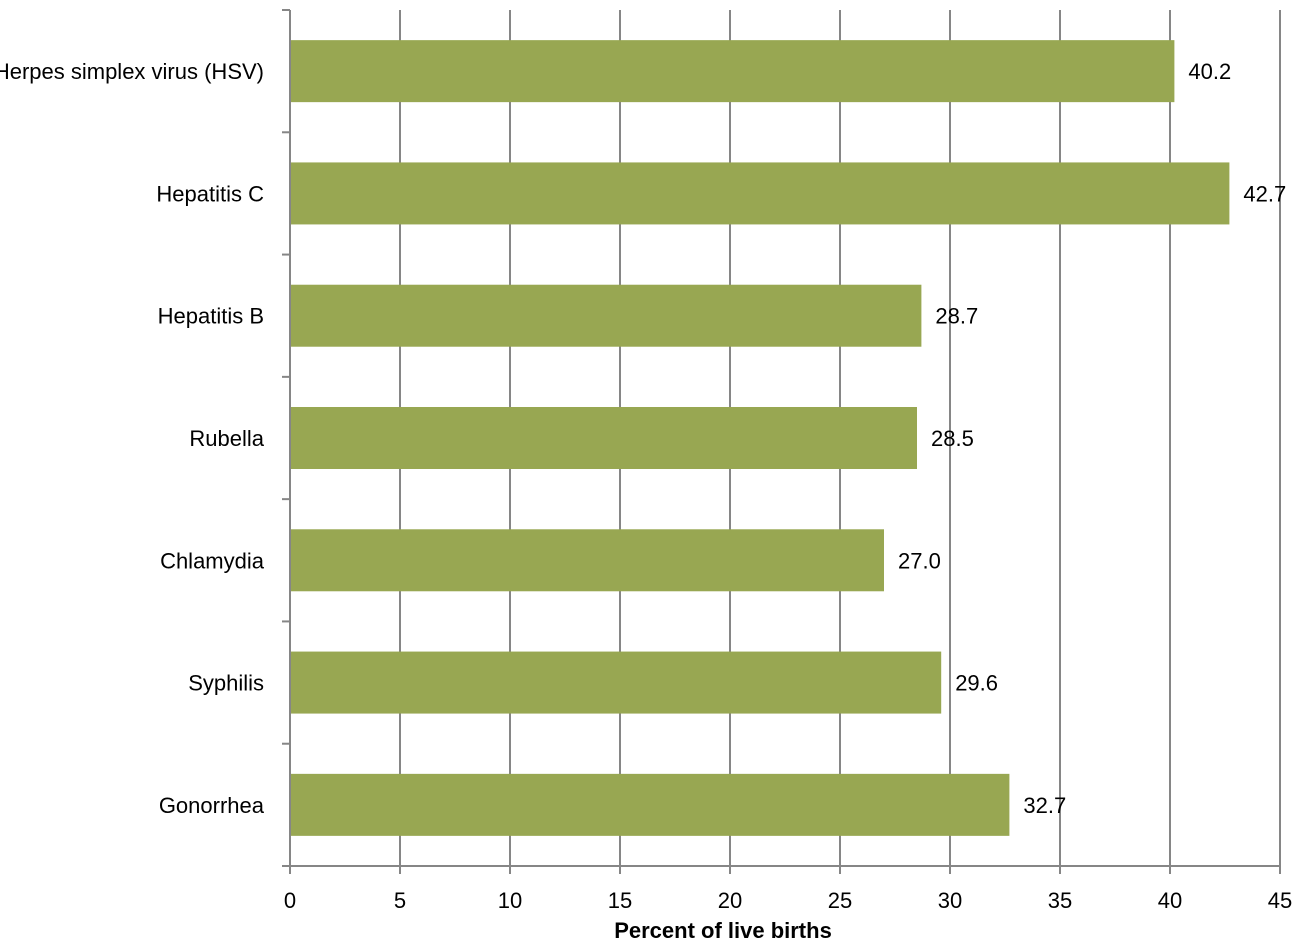 Image resolution: width=1295 pixels, height=948 pixels. Describe the element at coordinates (840, 900) in the screenshot. I see `x-tick-label-25: 25` at that location.